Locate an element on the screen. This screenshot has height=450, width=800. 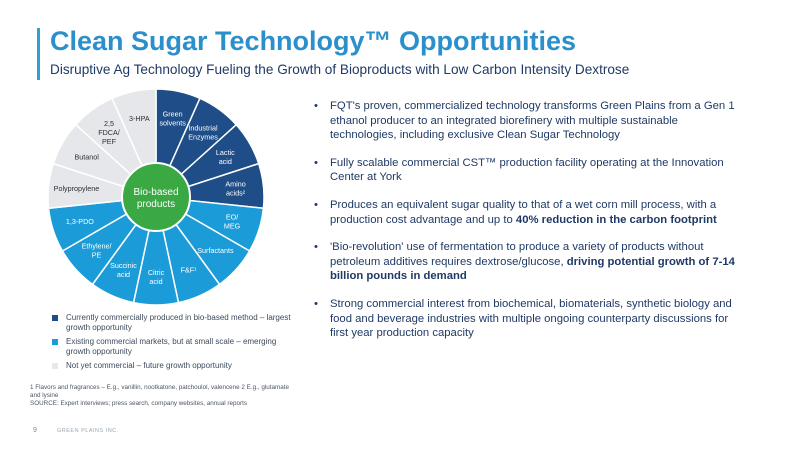
wheel-segment-label: F&F¹ is located at coordinates (189, 270).